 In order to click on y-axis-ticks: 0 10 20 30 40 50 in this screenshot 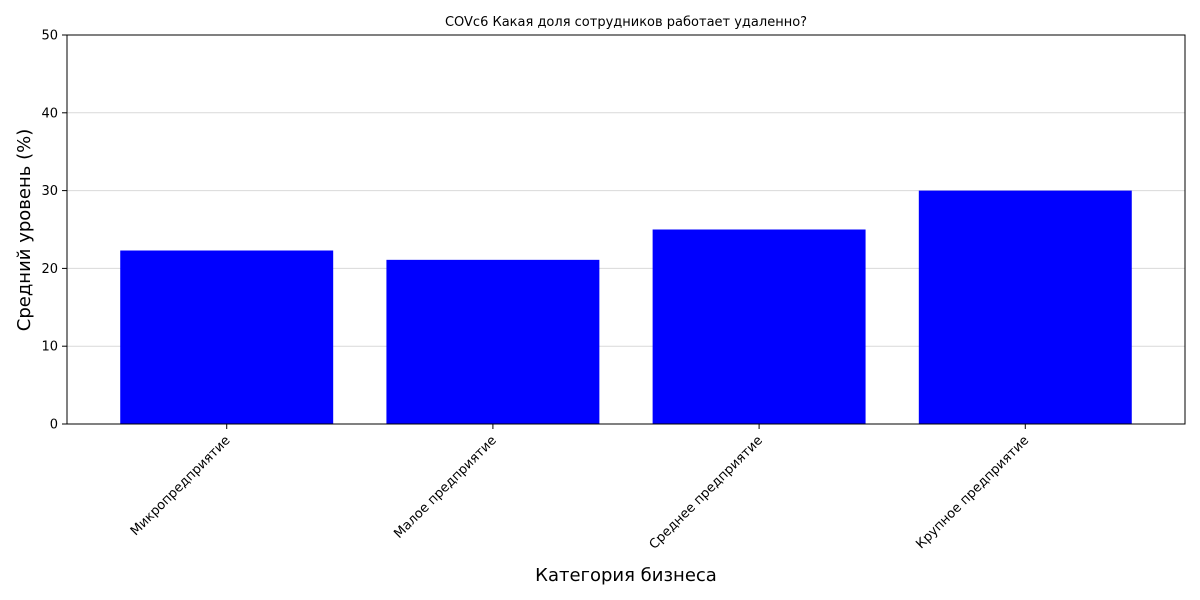, I will do `click(54, 231)`.